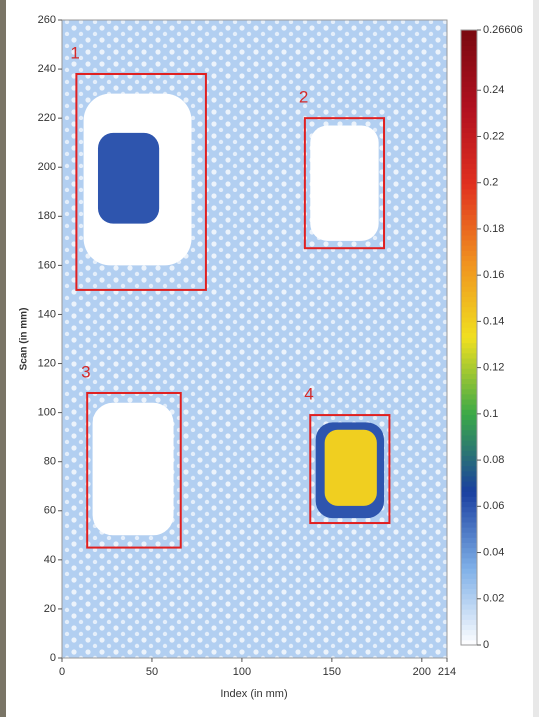 The height and width of the screenshot is (722, 539). I want to click on y-tick-label: 80, so click(50, 462).